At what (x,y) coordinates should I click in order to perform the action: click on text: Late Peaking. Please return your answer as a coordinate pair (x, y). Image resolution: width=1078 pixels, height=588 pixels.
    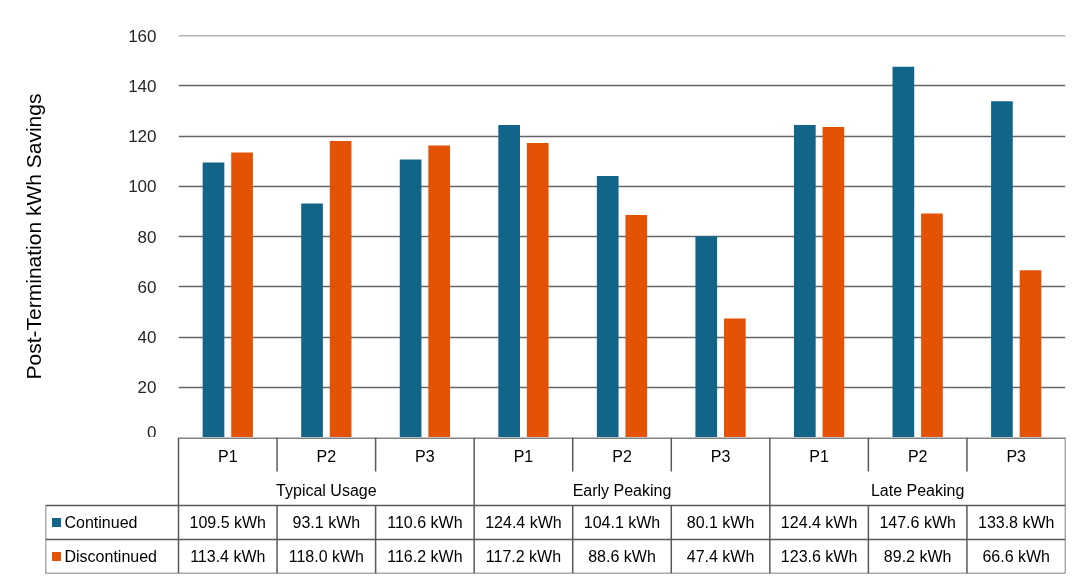
    Looking at the image, I should click on (917, 490).